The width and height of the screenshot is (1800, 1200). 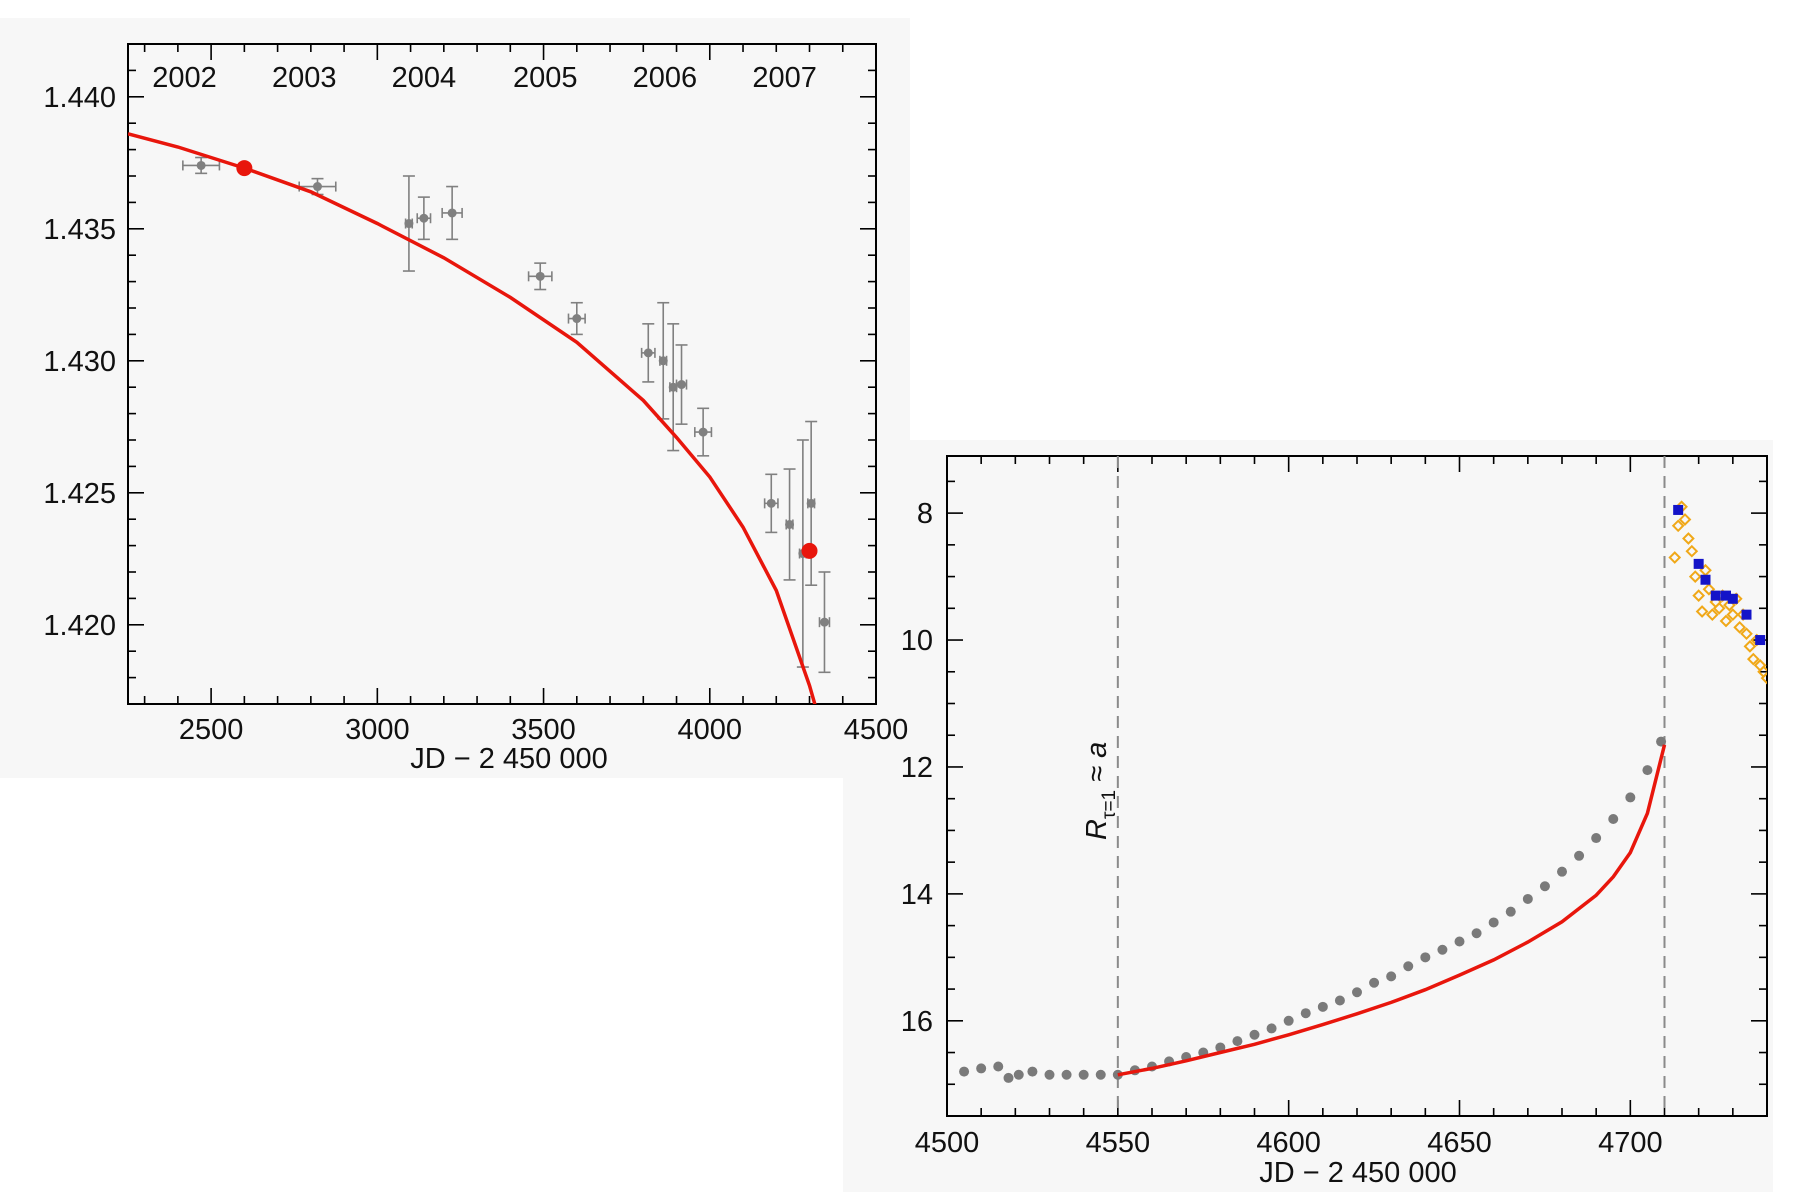 I want to click on y-tick-label: 10, so click(x=917, y=641).